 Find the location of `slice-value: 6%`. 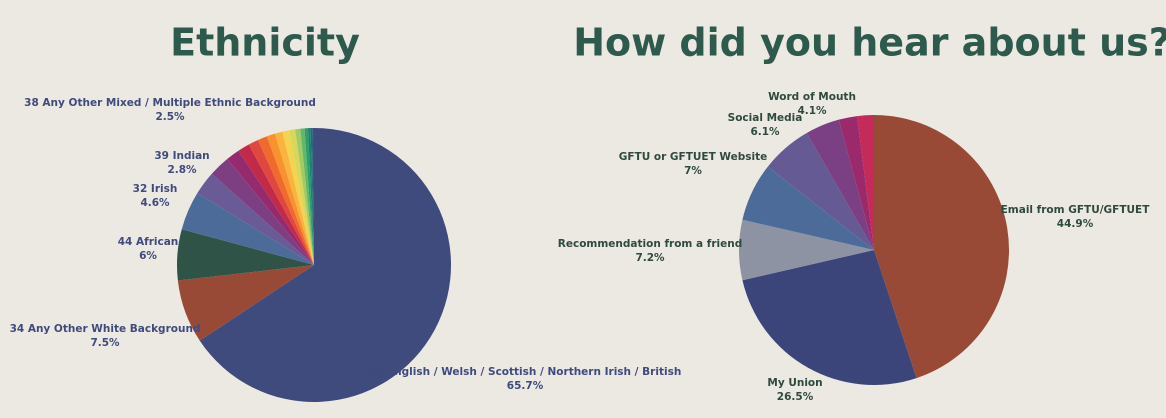

slice-value: 6% is located at coordinates (148, 256).